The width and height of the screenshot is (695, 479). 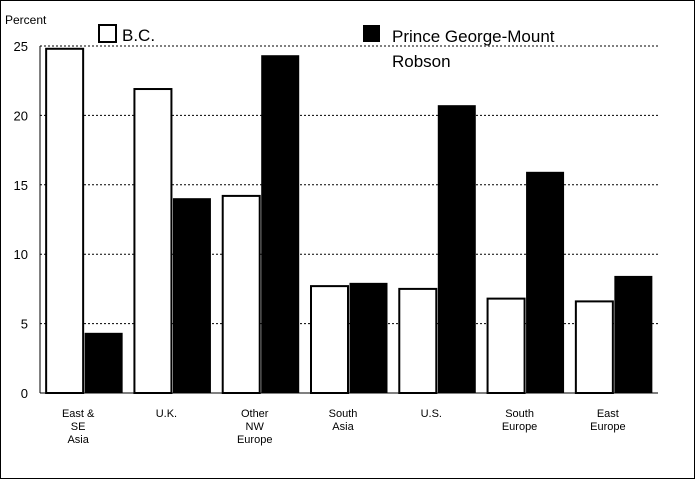 I want to click on legend-label-bc: B.C., so click(x=138, y=35).